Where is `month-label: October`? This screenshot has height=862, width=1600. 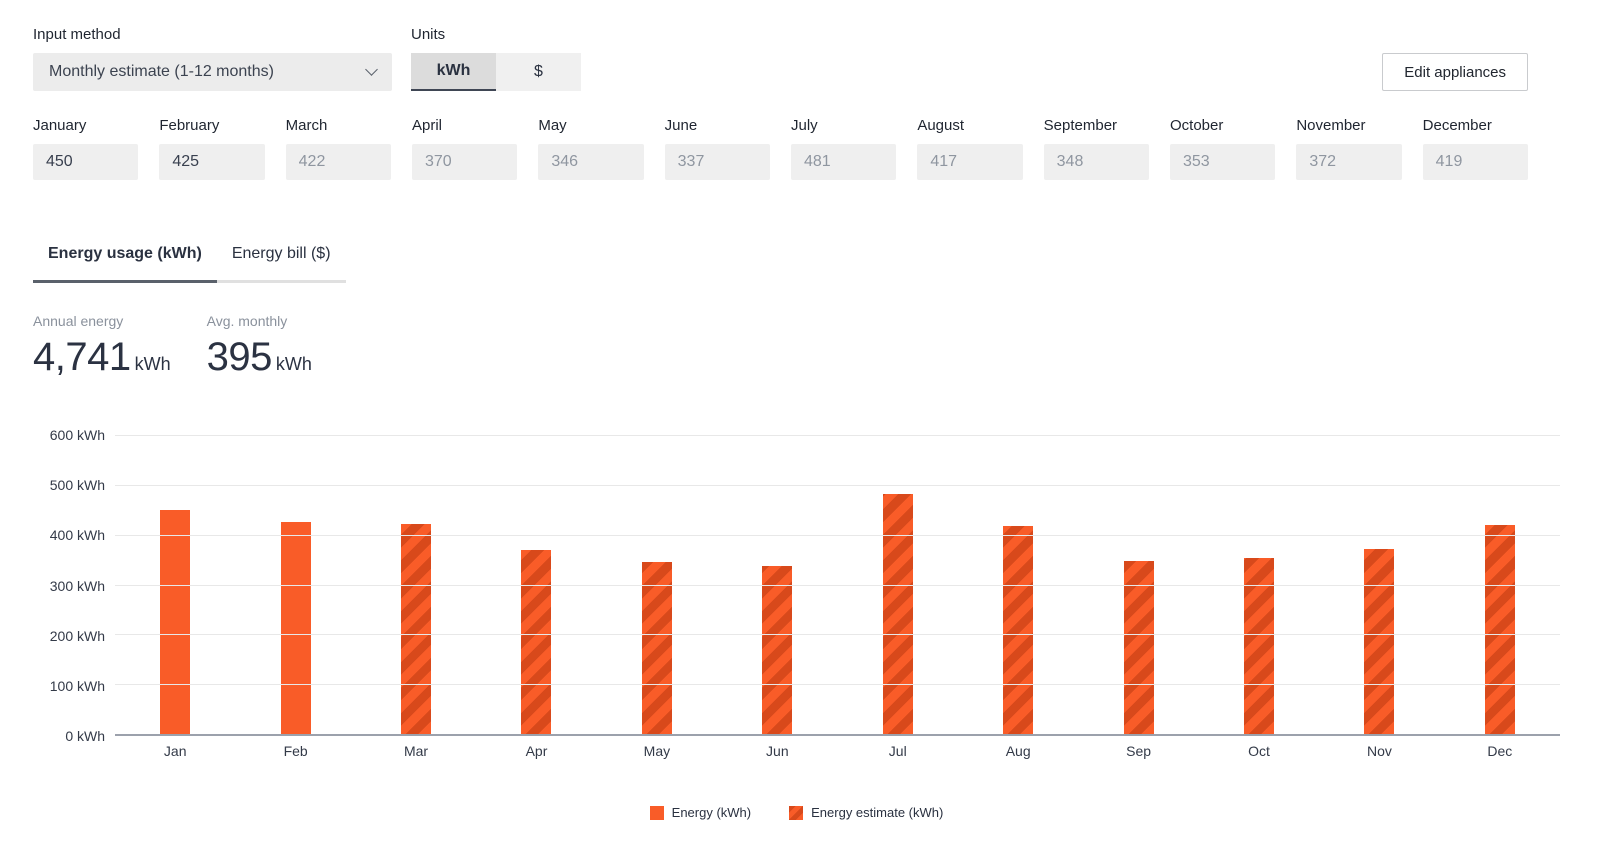
month-label: October is located at coordinates (1197, 125).